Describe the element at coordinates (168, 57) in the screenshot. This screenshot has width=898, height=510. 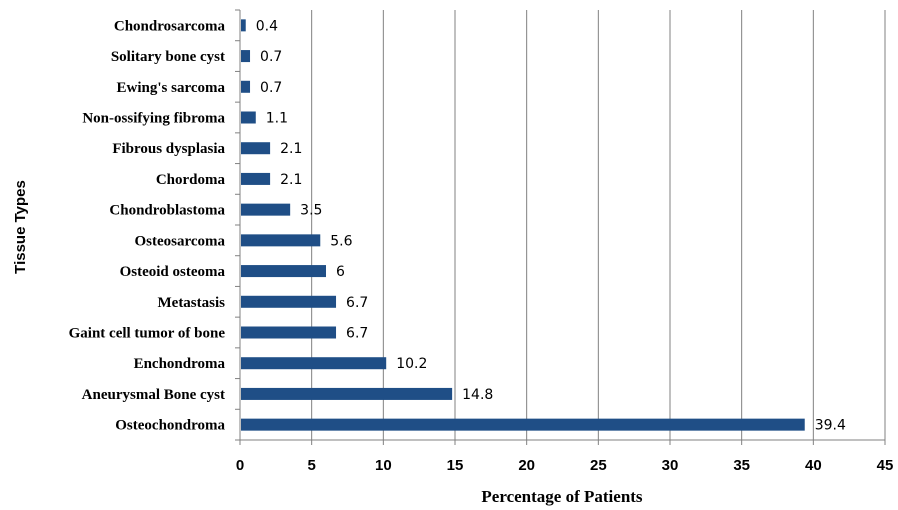
I see `category-label: Solitary bone cyst` at that location.